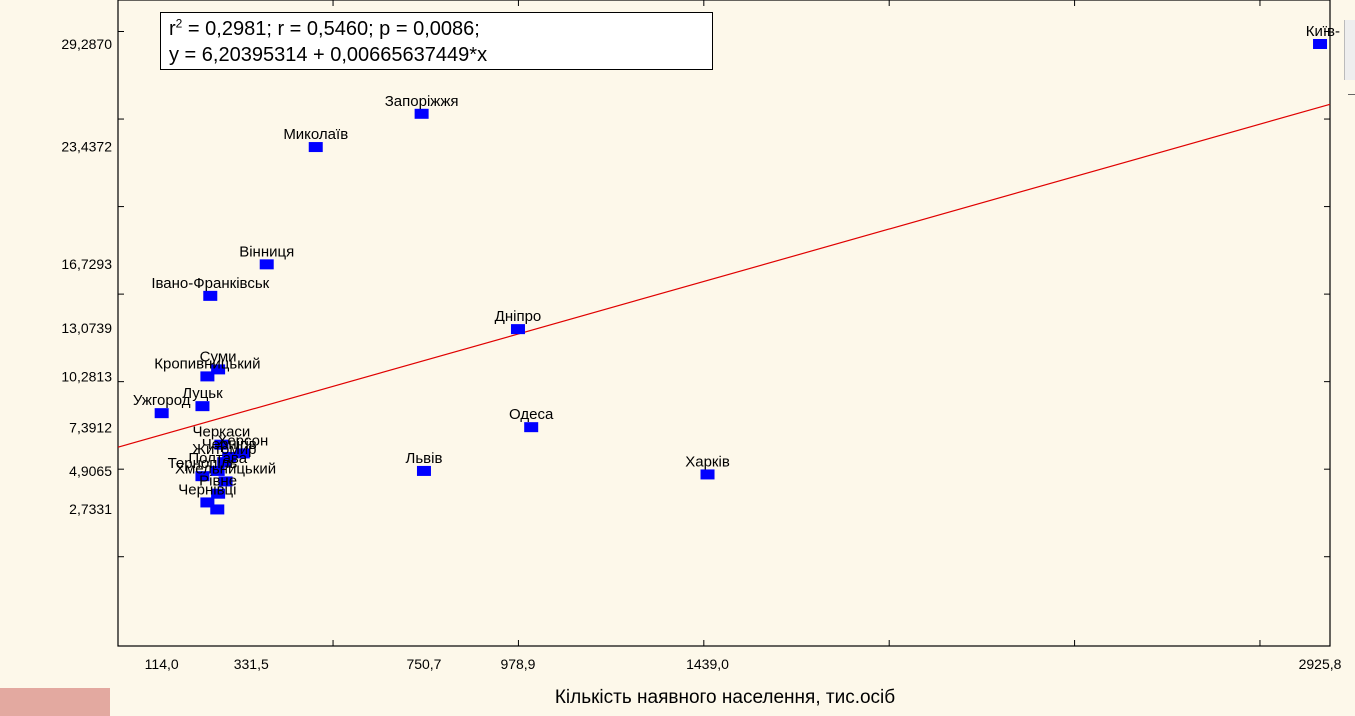 The image size is (1355, 716). I want to click on point-label-6: Суми, so click(218, 356).